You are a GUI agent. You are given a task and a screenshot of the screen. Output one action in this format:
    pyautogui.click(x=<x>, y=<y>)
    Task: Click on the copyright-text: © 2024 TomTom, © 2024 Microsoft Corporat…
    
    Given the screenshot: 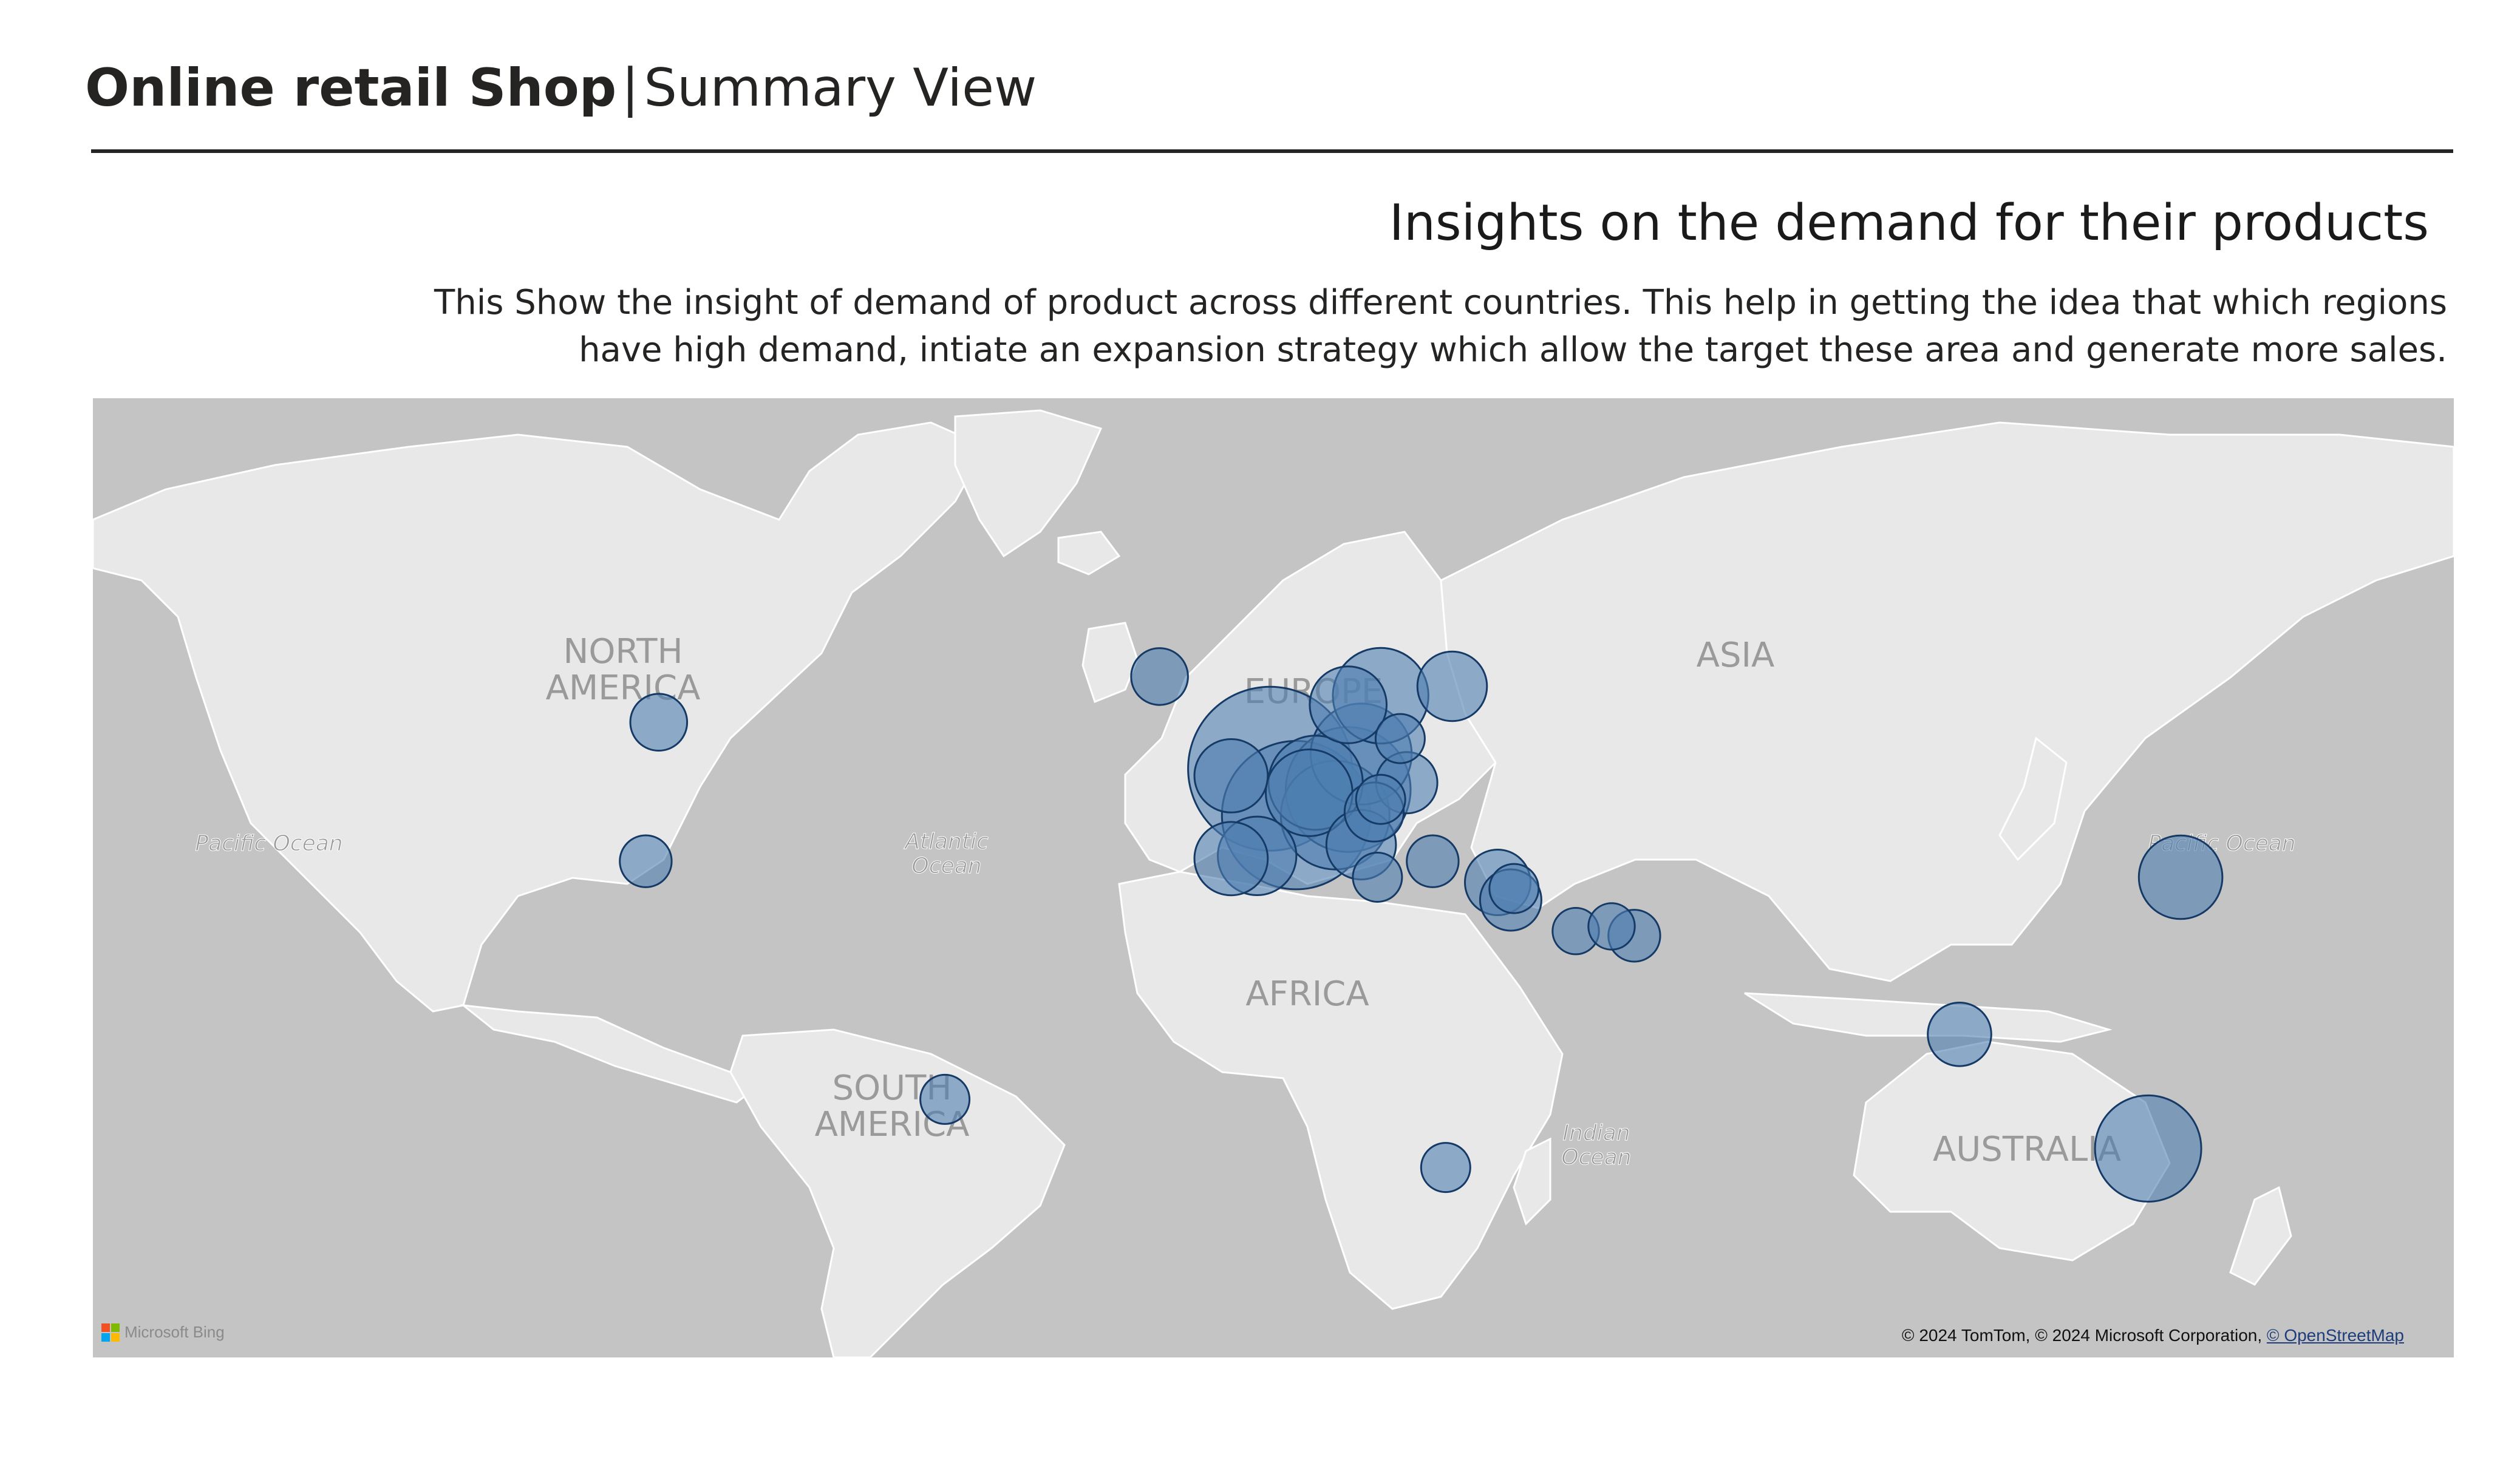 What is the action you would take?
    pyautogui.click(x=2084, y=1335)
    